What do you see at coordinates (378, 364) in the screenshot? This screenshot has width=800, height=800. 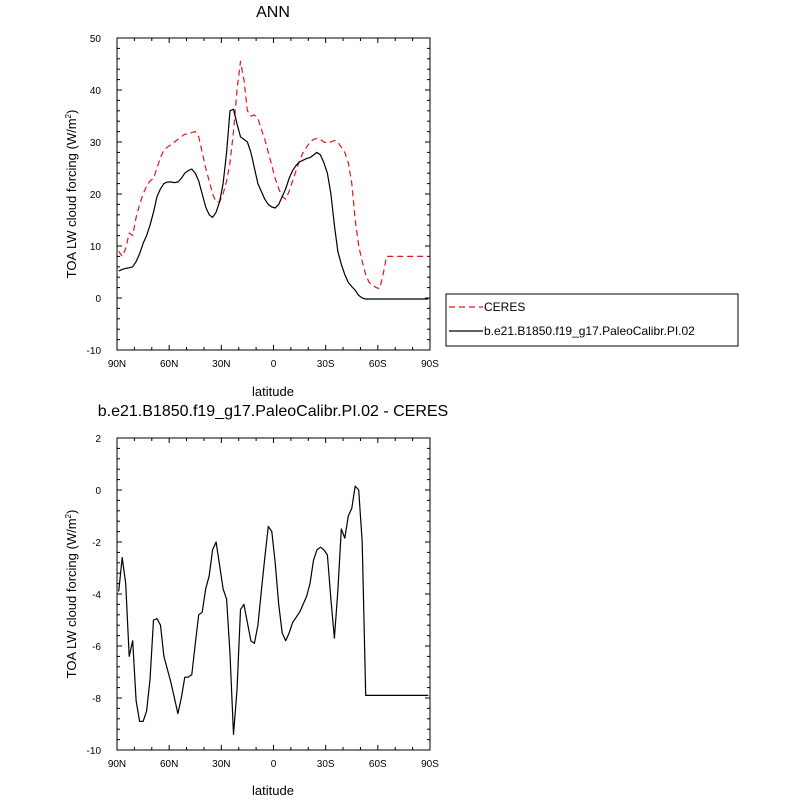 I see `top-x-tick-label: 60S` at bounding box center [378, 364].